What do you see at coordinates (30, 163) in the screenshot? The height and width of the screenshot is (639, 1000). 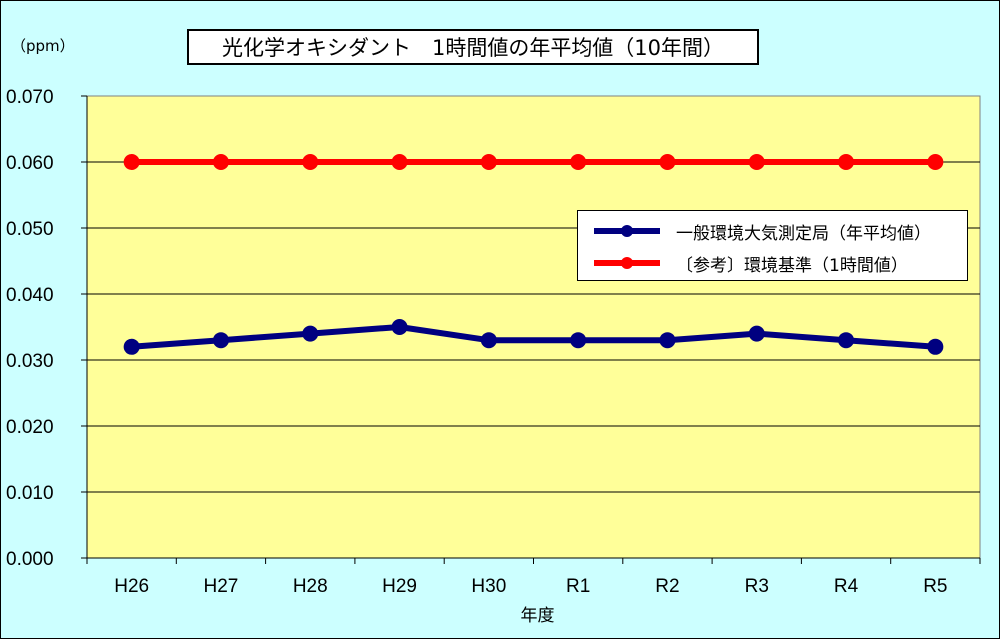 I see `y-tick-label: 0.060` at bounding box center [30, 163].